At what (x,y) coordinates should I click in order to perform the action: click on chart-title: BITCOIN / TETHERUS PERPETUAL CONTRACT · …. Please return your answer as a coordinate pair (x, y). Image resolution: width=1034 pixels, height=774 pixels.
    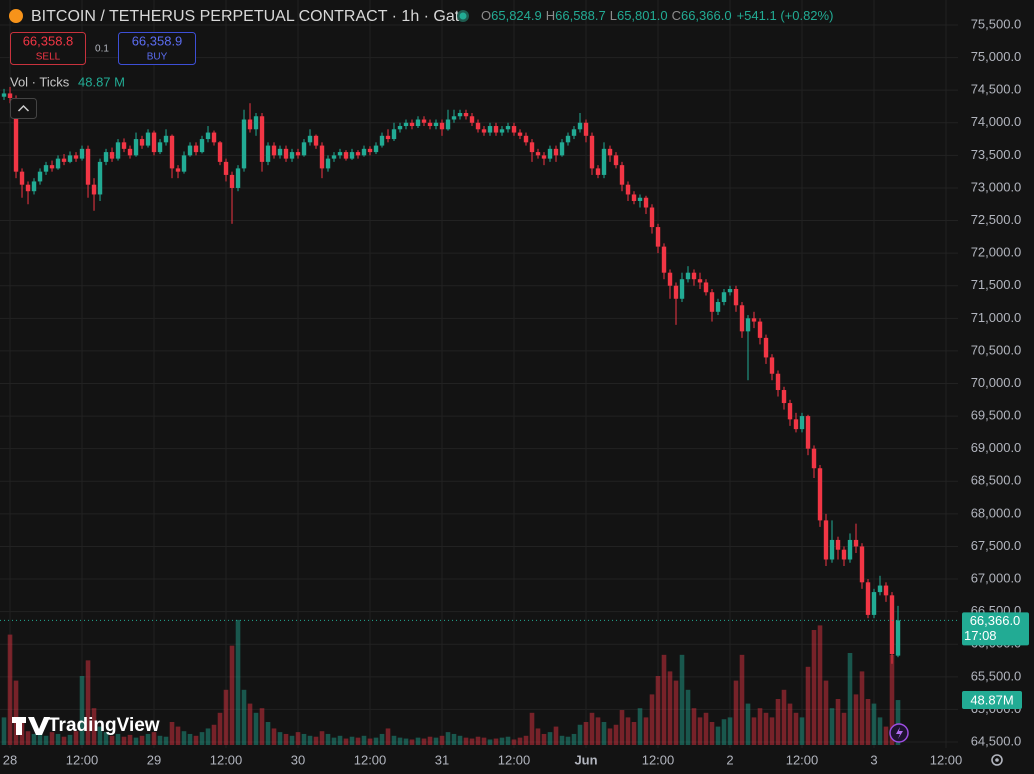
    Looking at the image, I should click on (249, 16).